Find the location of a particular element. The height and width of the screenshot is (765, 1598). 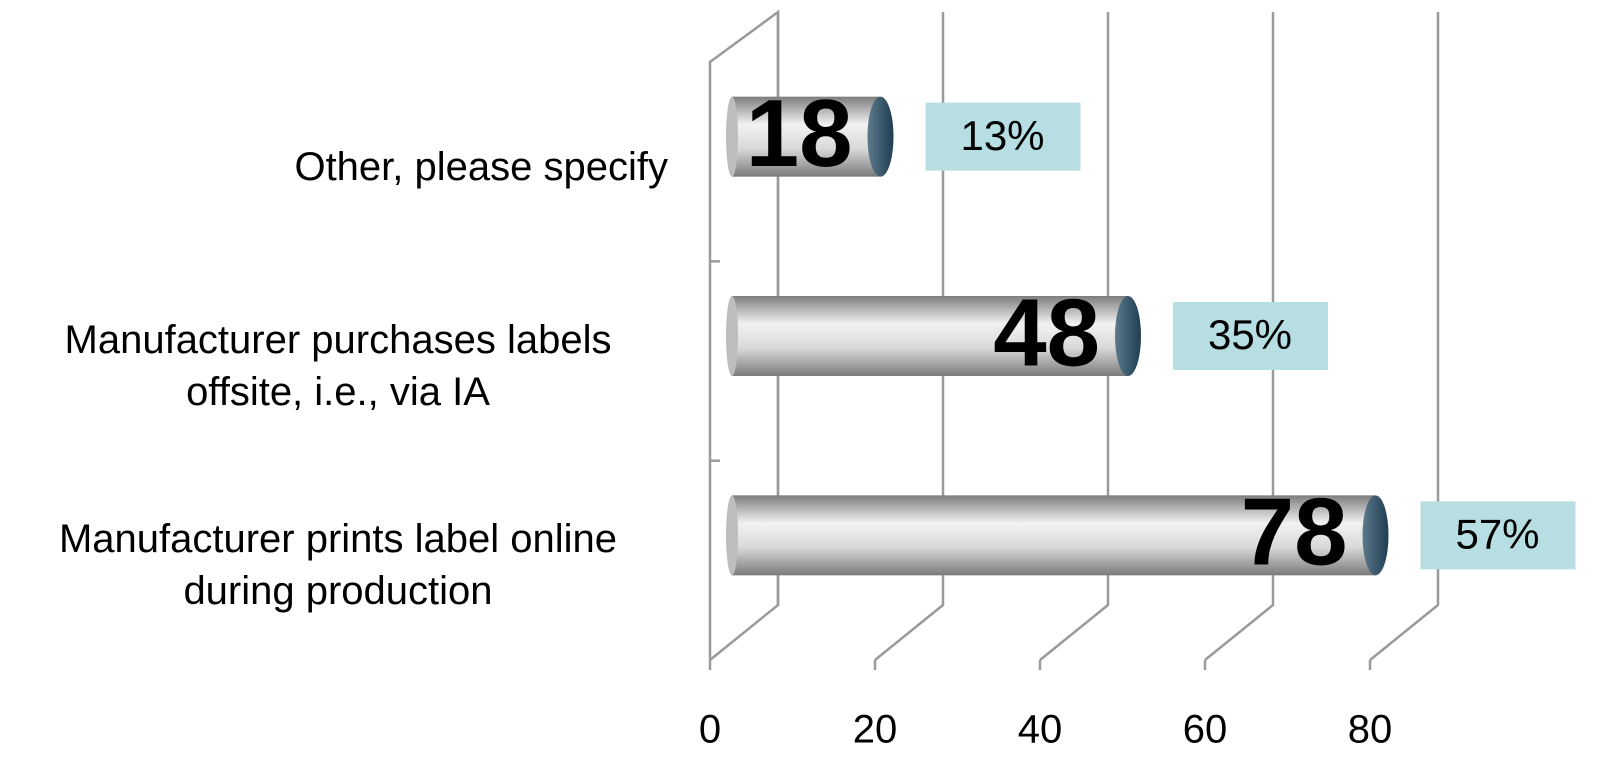

x-tick-label: 20 is located at coordinates (875, 730).